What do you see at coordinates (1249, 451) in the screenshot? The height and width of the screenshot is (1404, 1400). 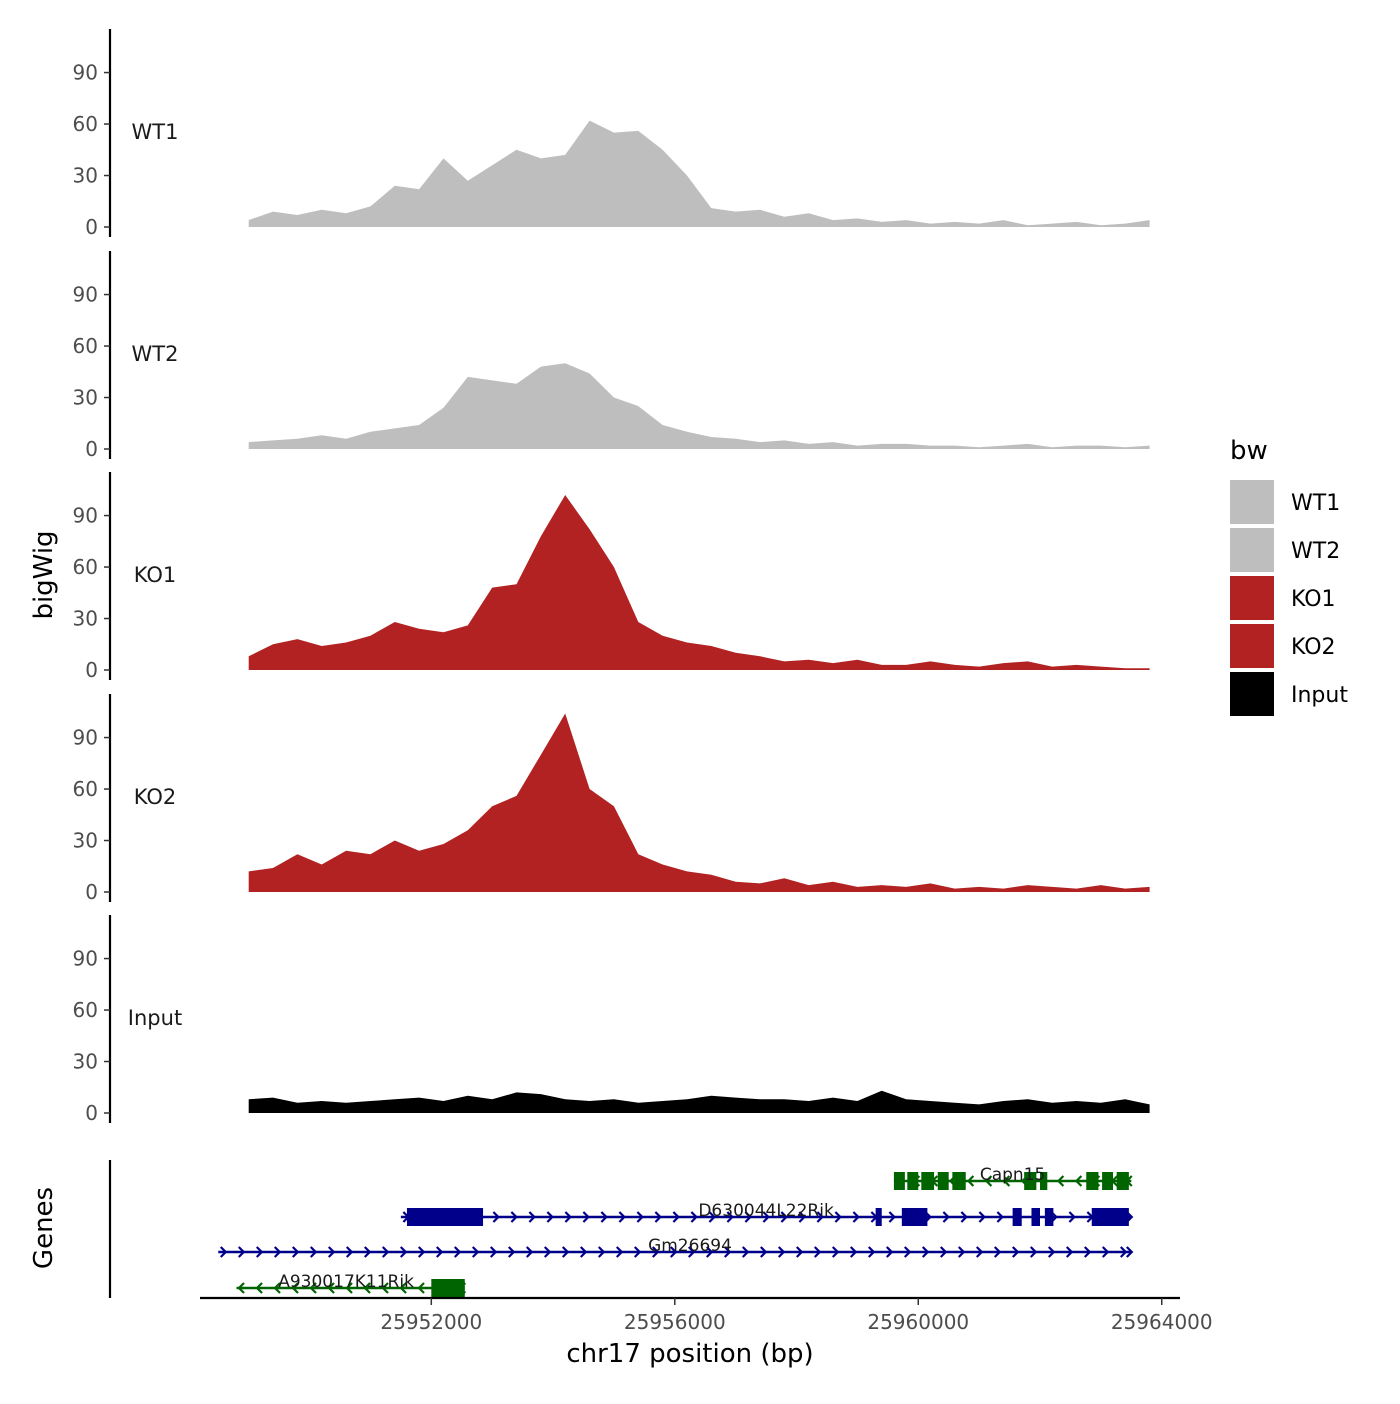 I see `legend-title: bw` at bounding box center [1249, 451].